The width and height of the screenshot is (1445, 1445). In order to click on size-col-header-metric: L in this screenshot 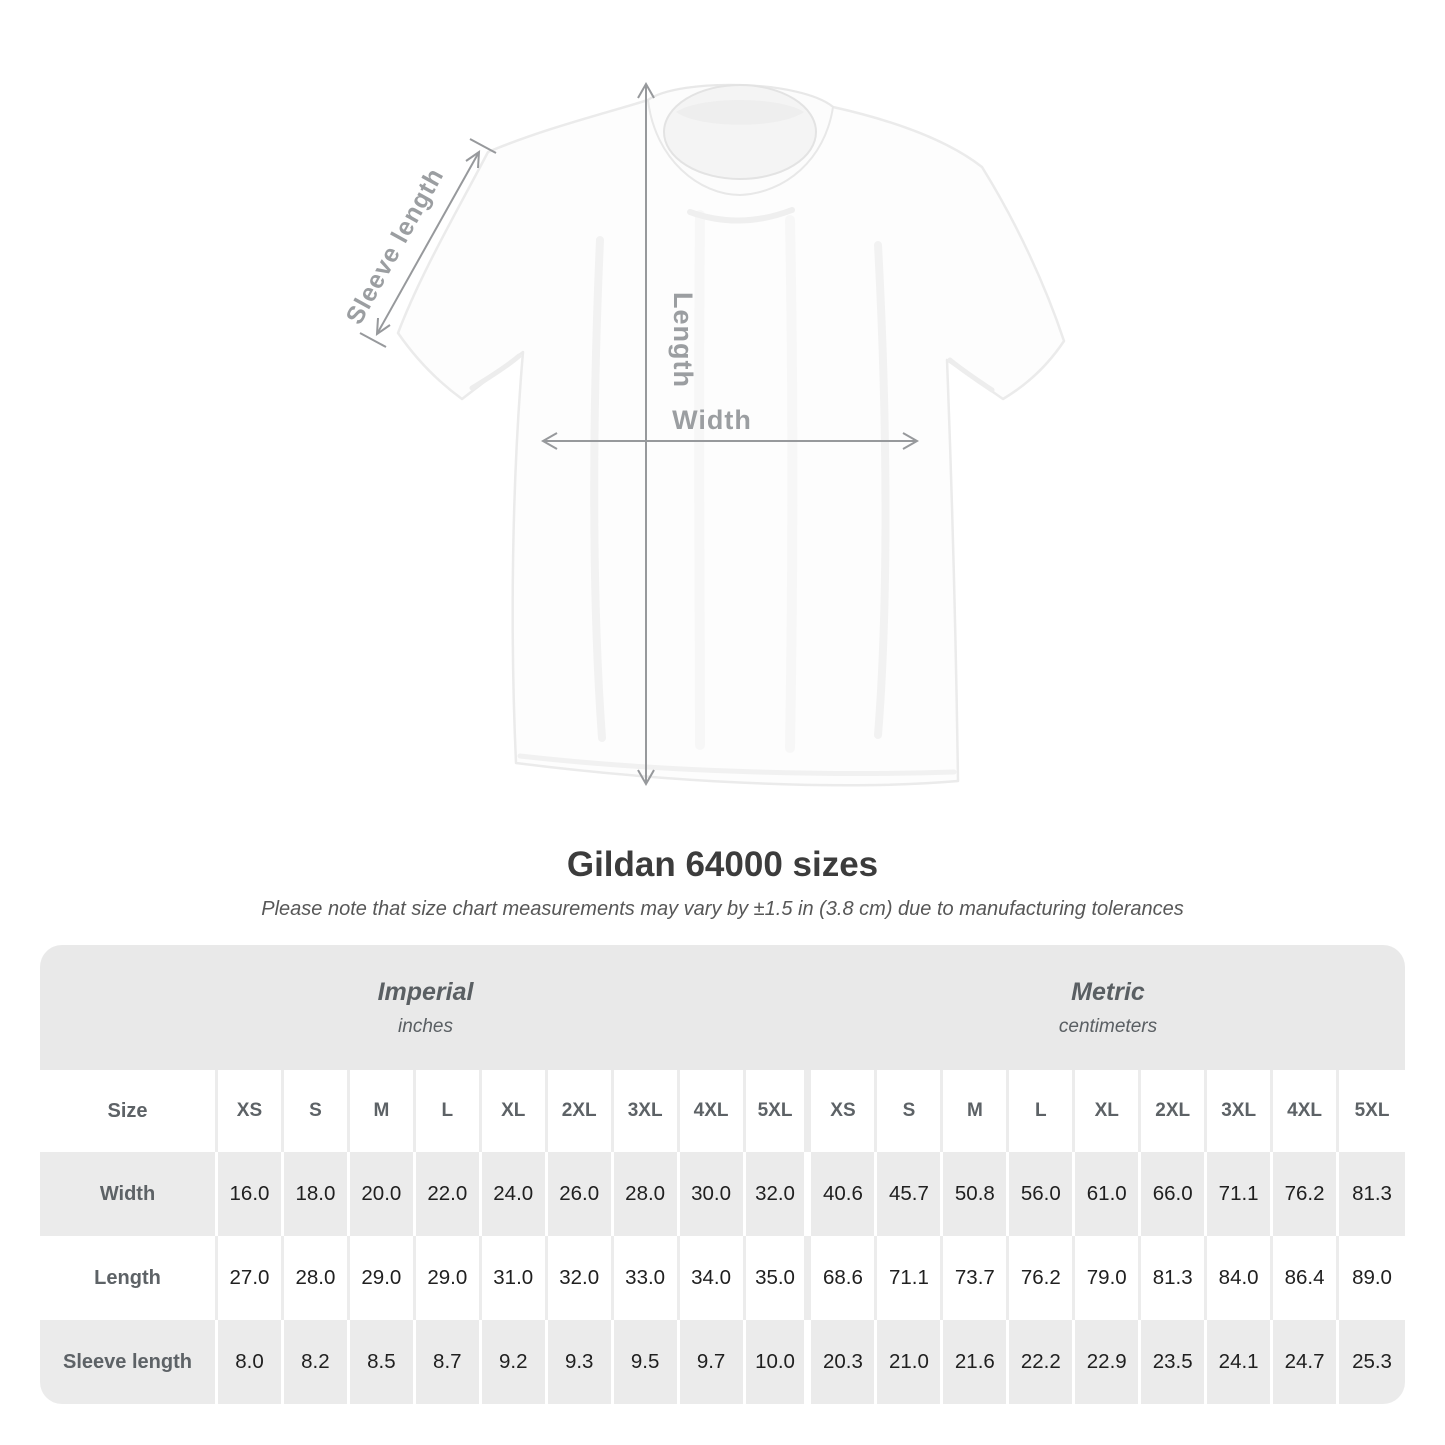, I will do `click(1042, 1111)`.